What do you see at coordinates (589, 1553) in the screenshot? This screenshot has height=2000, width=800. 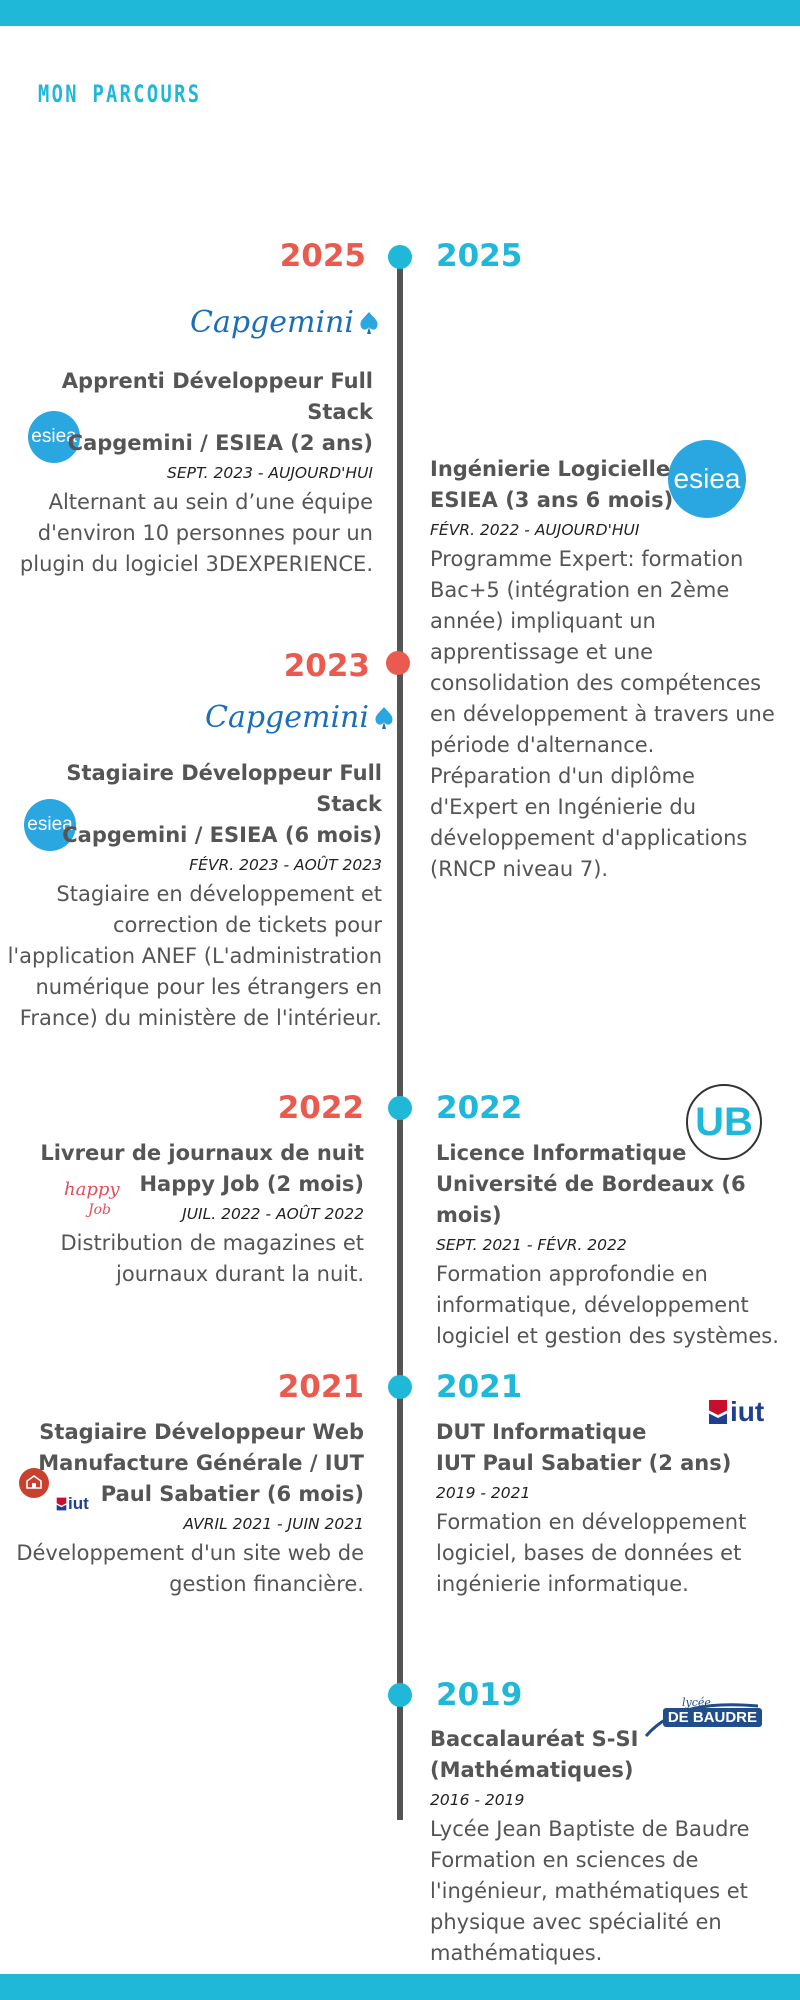 I see `entry-desc-line: logiciel, bases de données et` at bounding box center [589, 1553].